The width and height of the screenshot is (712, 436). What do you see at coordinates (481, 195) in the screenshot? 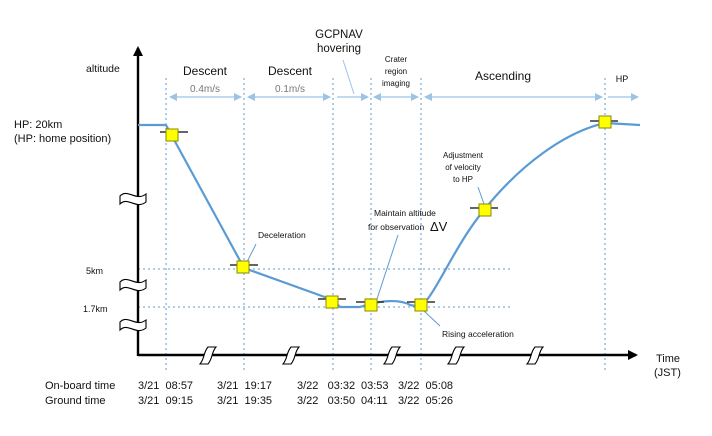
I see `adjustment-pointer` at bounding box center [481, 195].